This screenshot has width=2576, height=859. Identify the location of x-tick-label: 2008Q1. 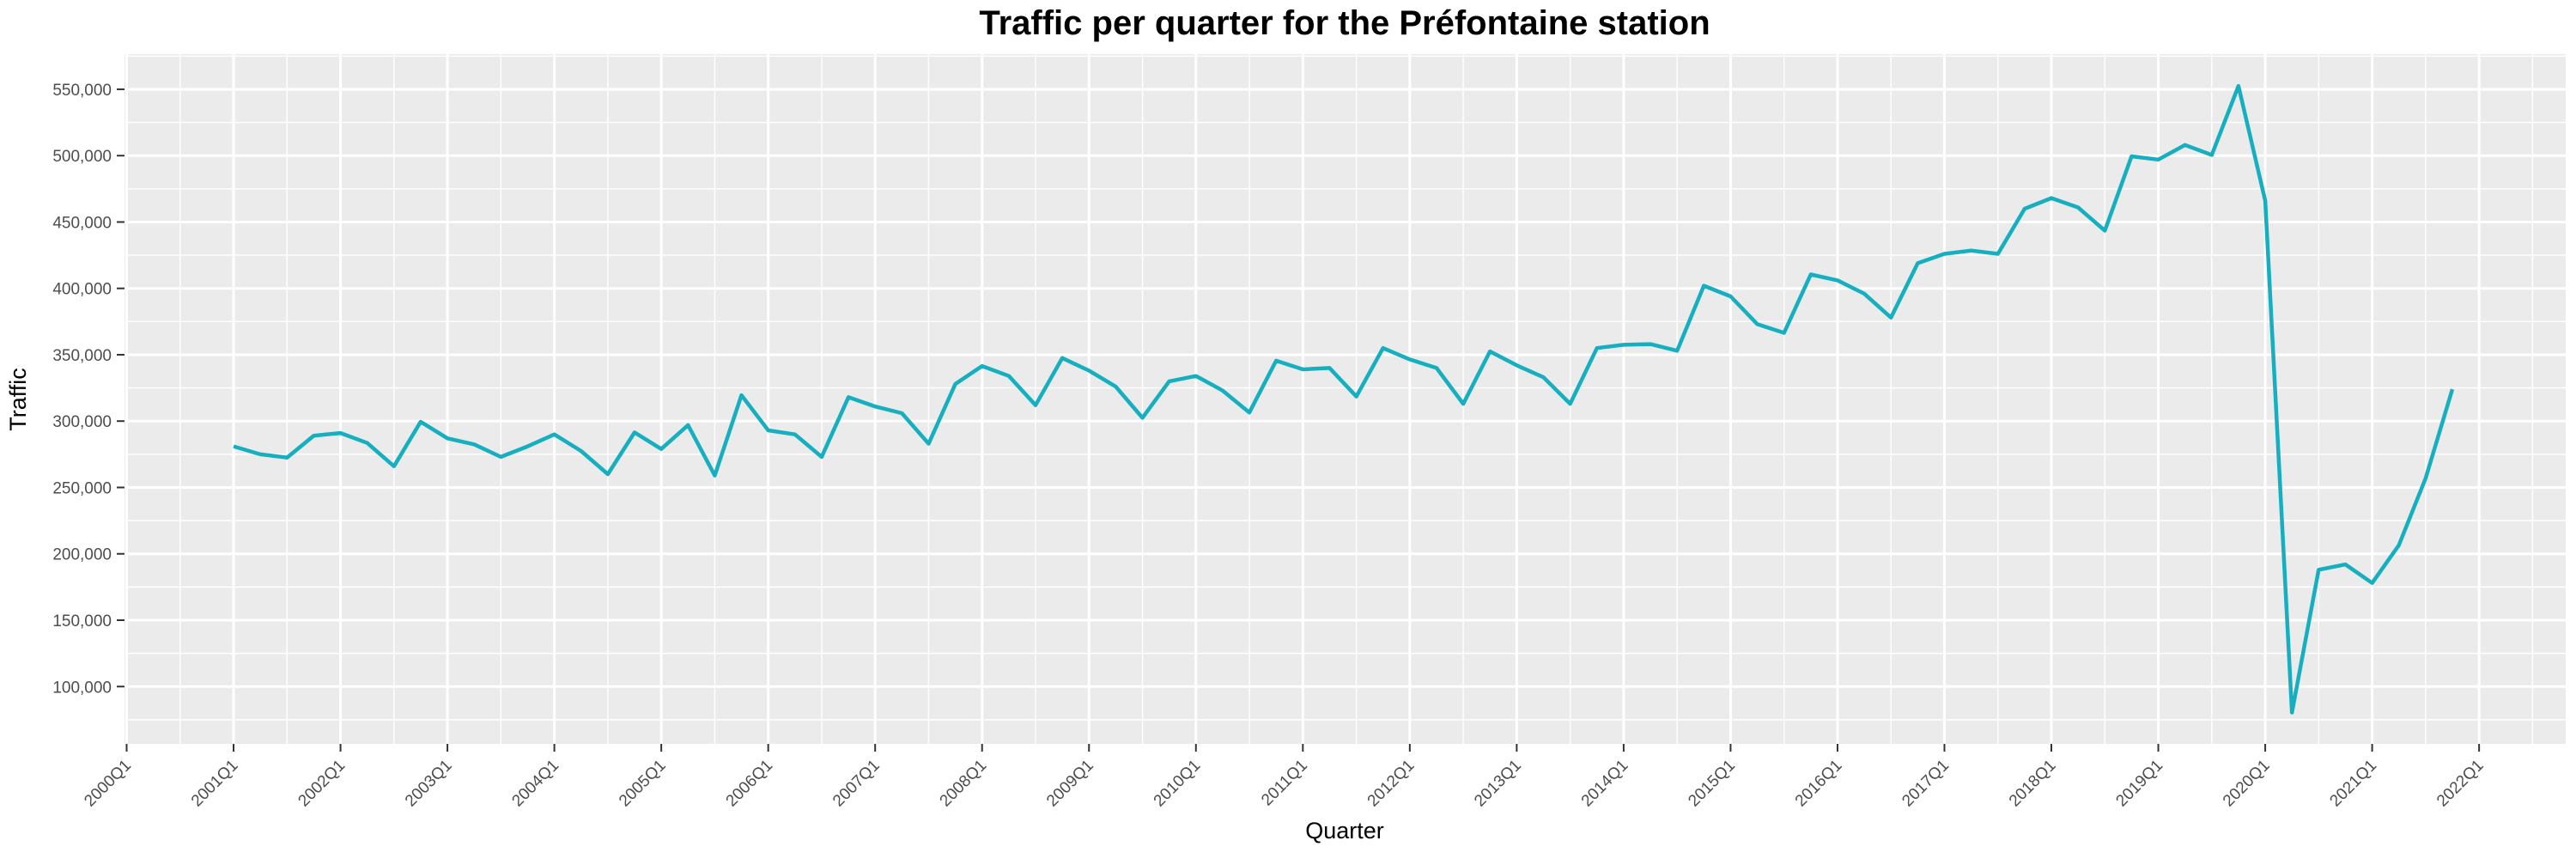
(964, 784).